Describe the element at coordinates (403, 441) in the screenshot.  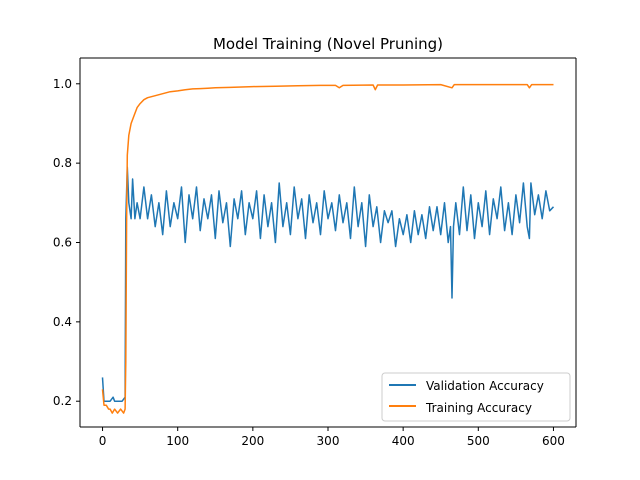
I see `x-tick-label: 400` at that location.